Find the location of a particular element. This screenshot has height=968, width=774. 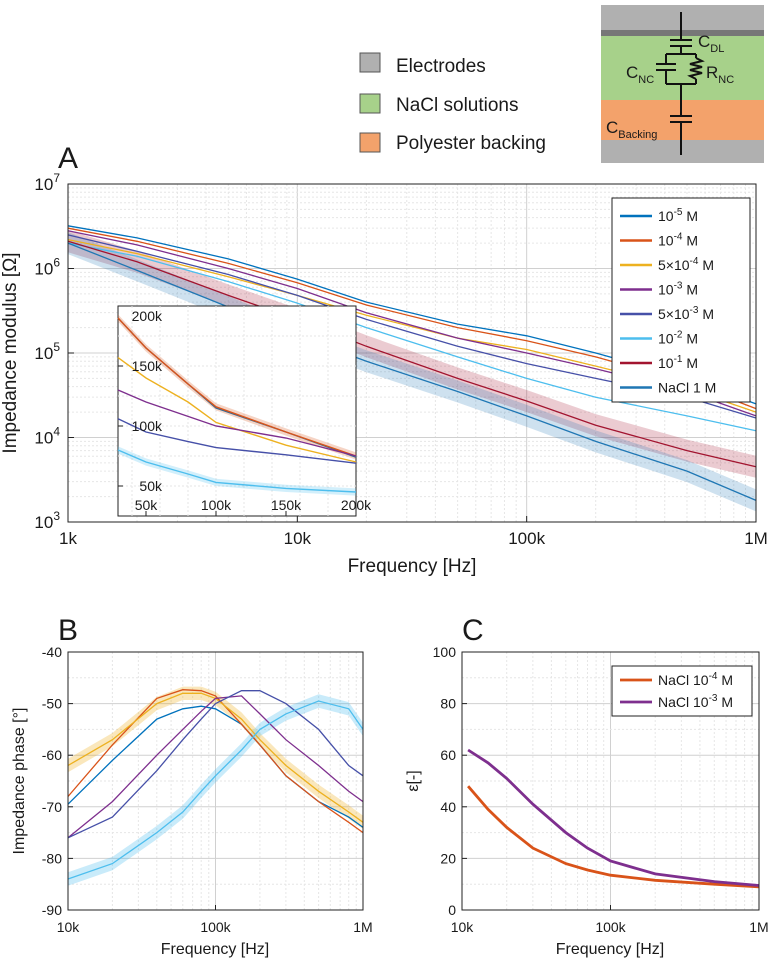

chart-b-ytick-label: -70 is located at coordinates (52, 807).